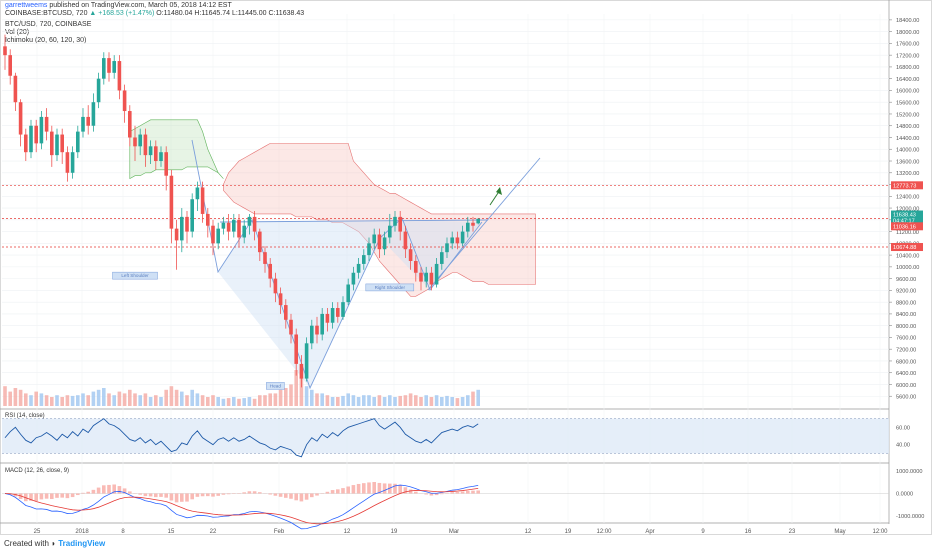 Image resolution: width=932 pixels, height=550 pixels. What do you see at coordinates (649, 532) in the screenshot?
I see `x-tick-label: Apr` at bounding box center [649, 532].